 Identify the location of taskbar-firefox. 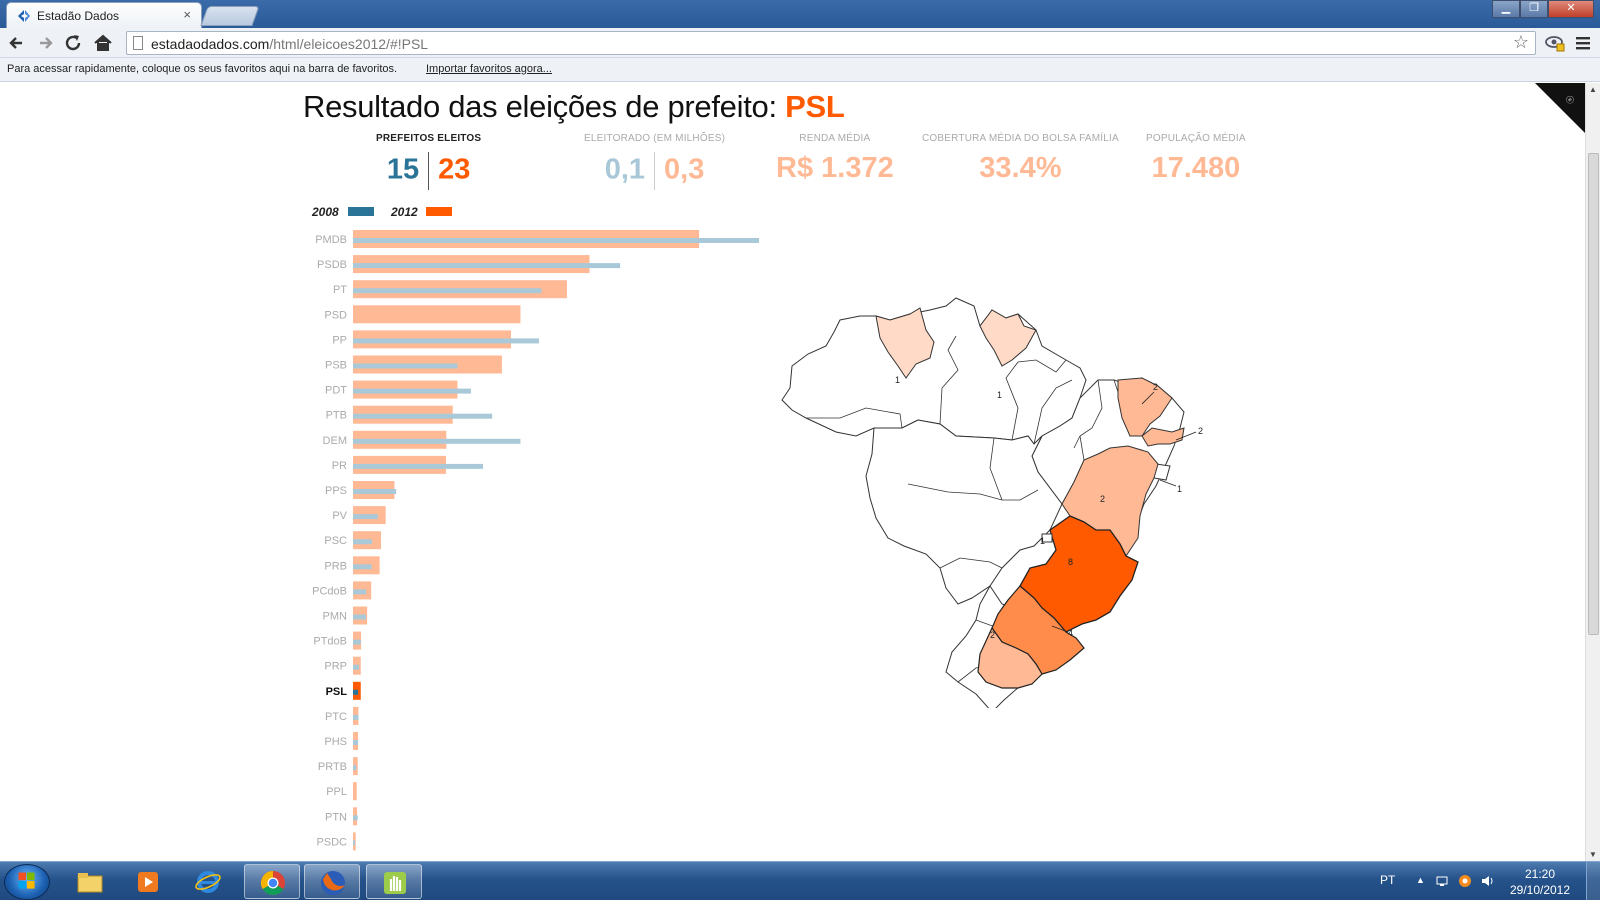
(332, 881).